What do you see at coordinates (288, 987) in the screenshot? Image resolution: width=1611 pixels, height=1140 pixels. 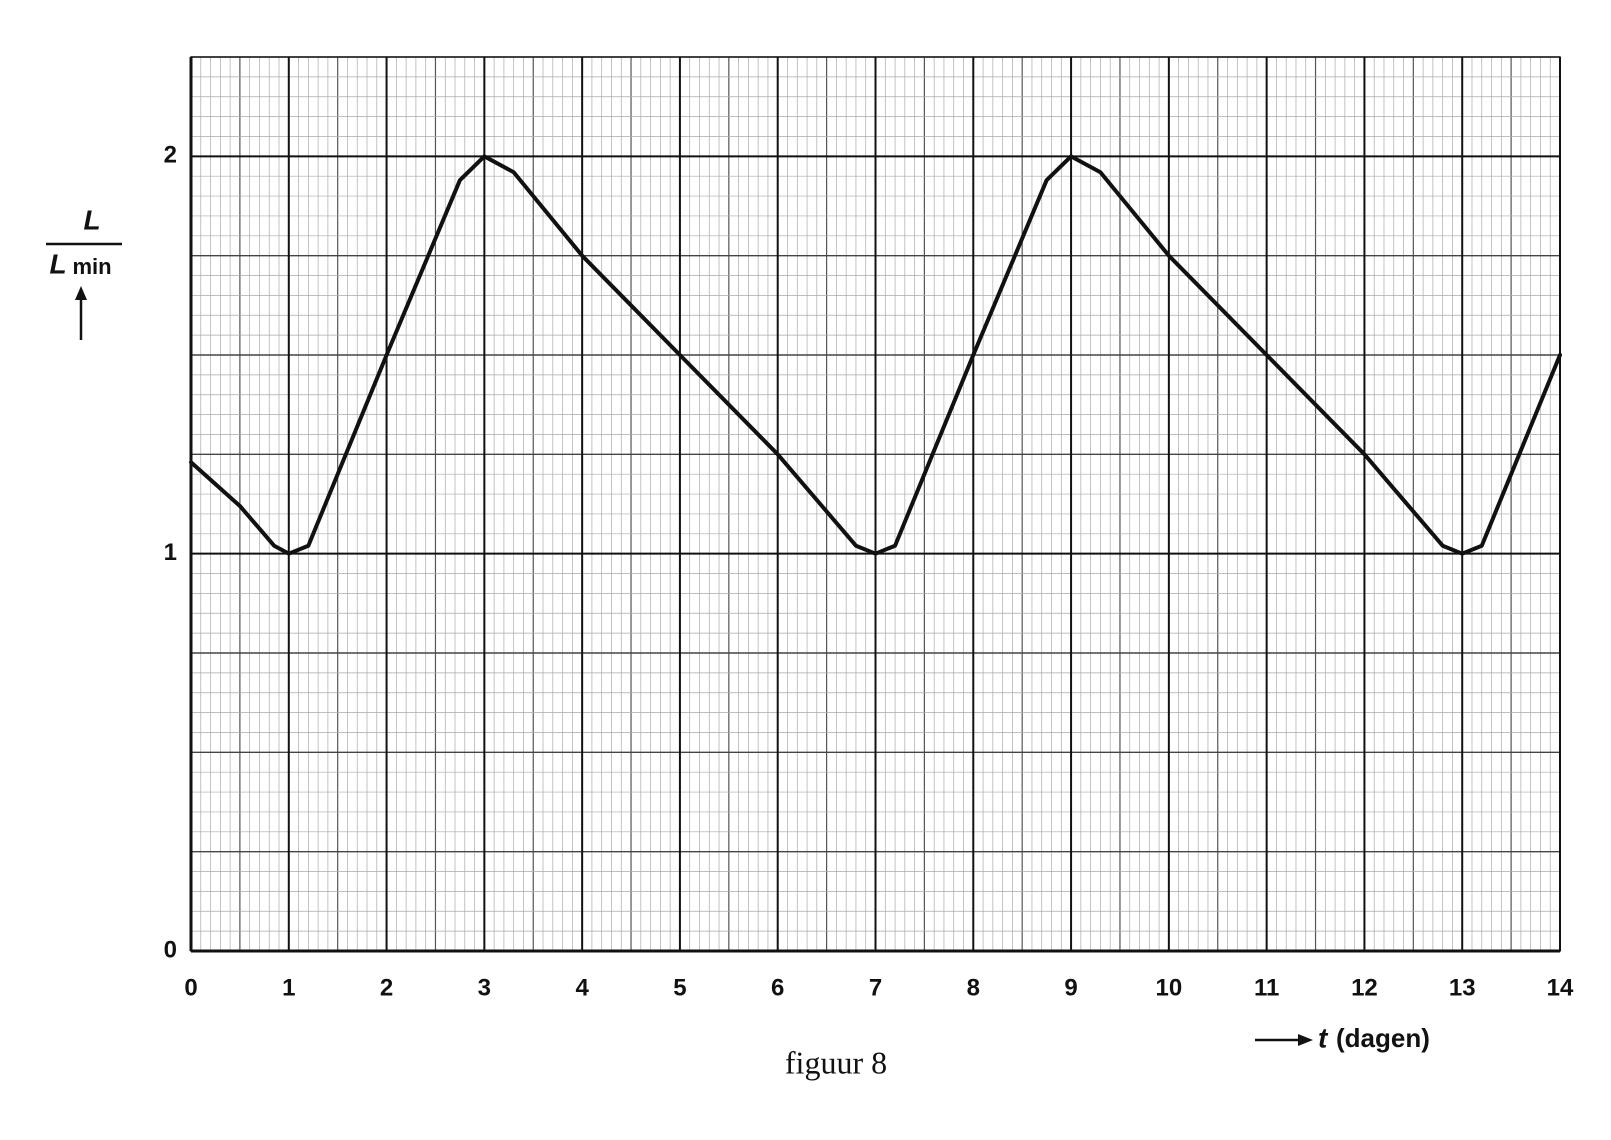 I see `x-tick-label: 1` at bounding box center [288, 987].